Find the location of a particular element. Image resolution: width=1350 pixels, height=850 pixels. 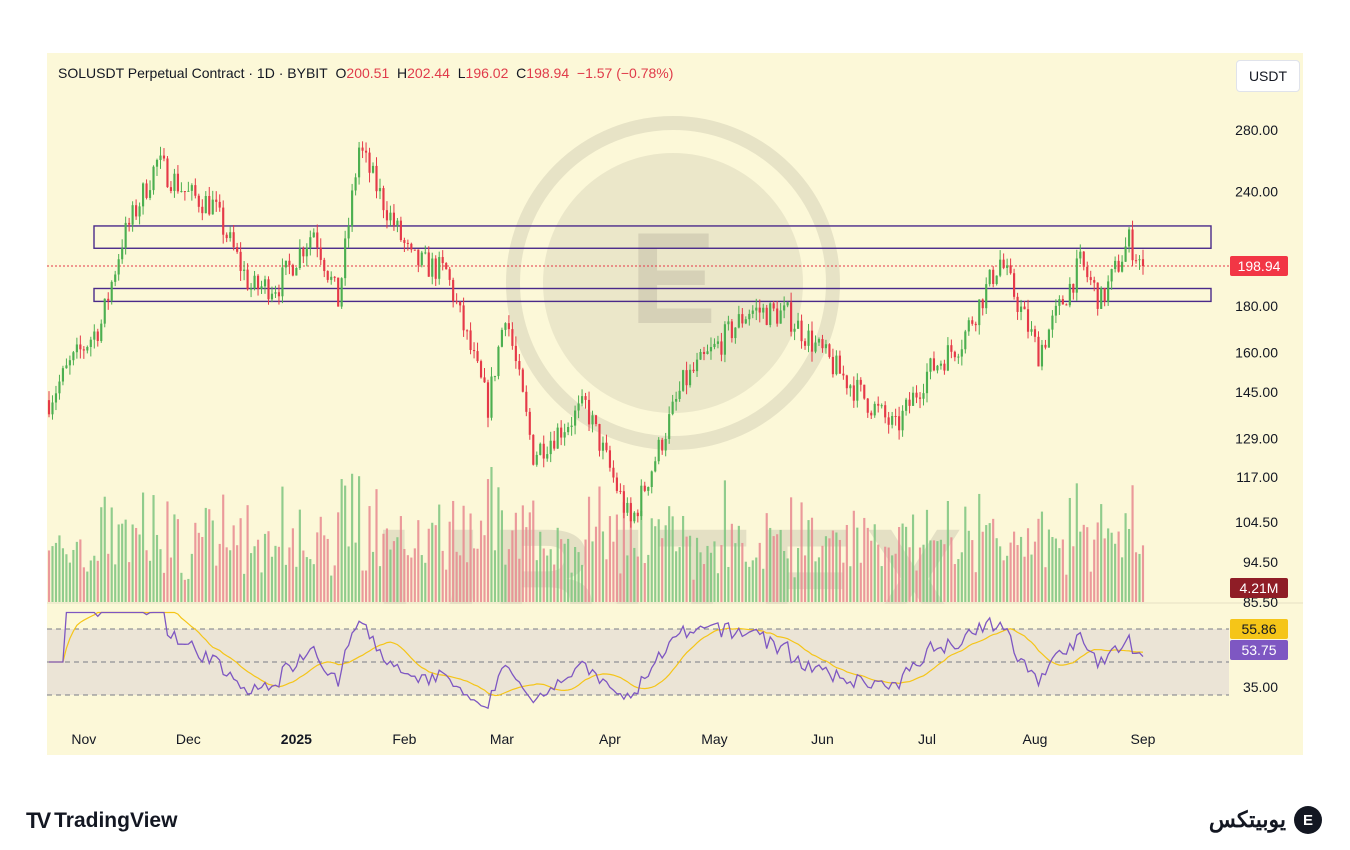

time-tick: Nov is located at coordinates (83, 739).